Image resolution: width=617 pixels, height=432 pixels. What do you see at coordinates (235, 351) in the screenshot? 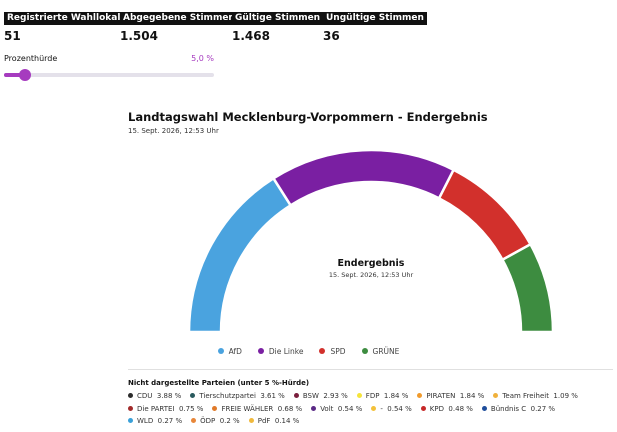
I see `legend-label: AfD` at bounding box center [235, 351].